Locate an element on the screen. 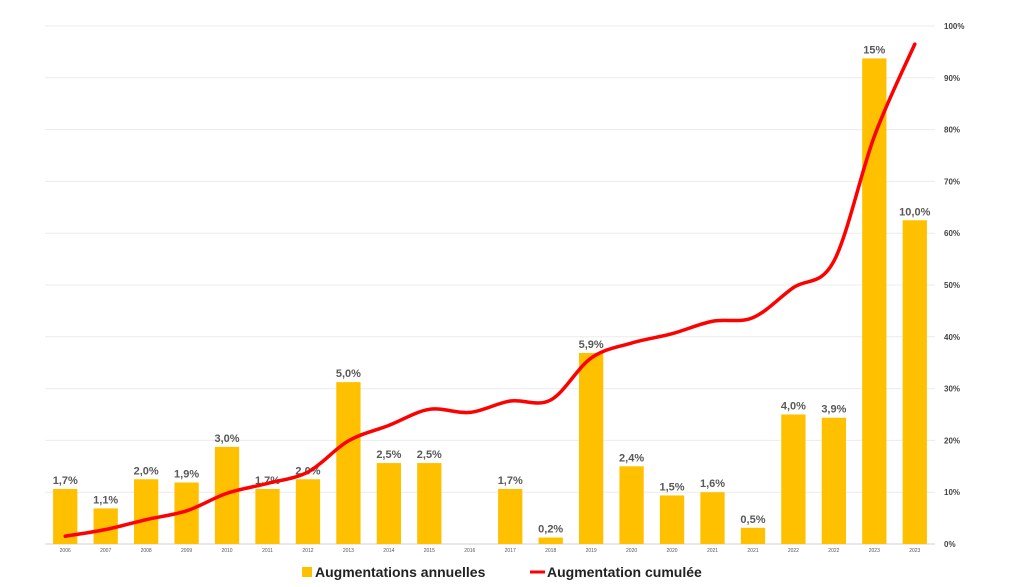 The width and height of the screenshot is (1024, 587). y-tick-label: 0% is located at coordinates (950, 544).